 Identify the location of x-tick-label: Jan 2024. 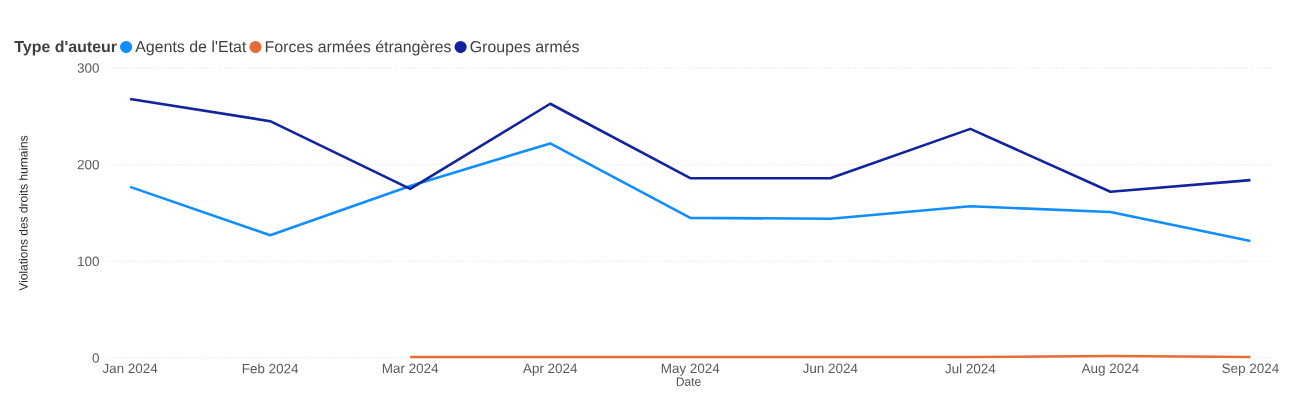
(130, 368).